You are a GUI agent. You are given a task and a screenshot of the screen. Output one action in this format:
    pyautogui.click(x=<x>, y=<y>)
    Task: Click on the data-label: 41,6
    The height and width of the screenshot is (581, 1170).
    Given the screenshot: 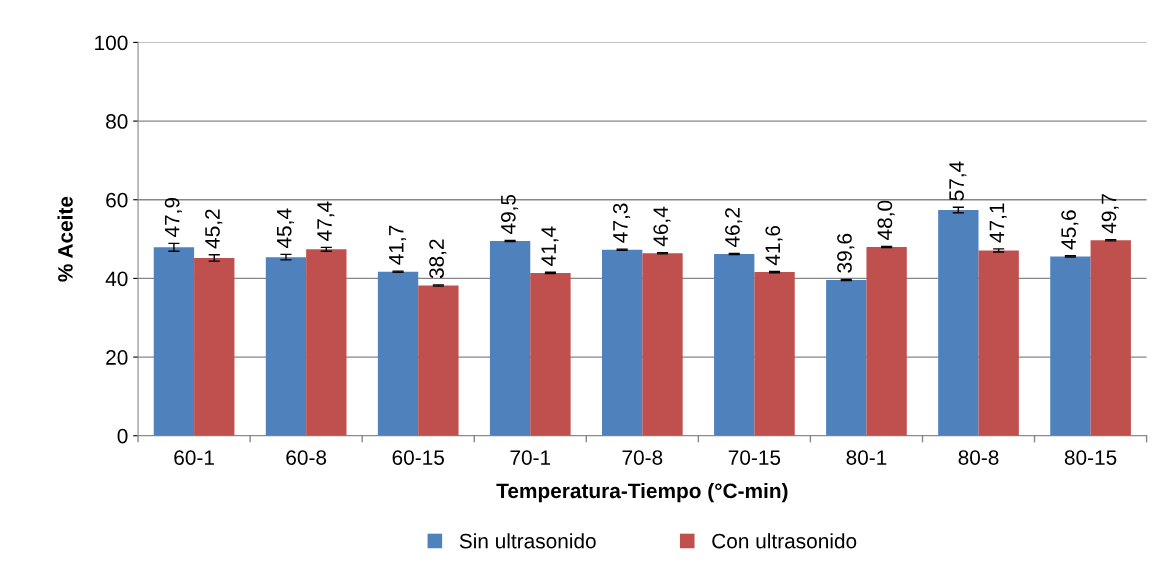 What is the action you would take?
    pyautogui.click(x=774, y=246)
    